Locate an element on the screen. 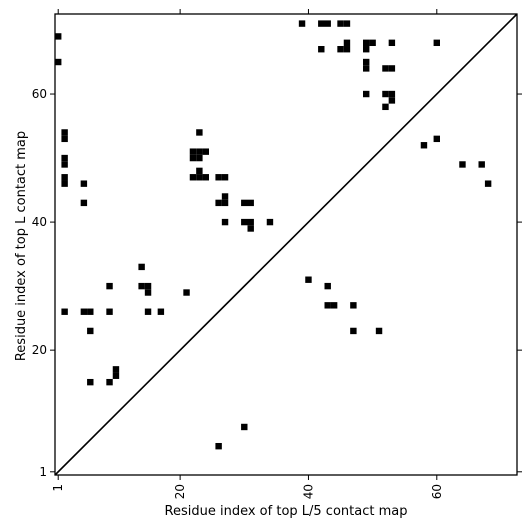 The height and width of the screenshot is (531, 531). y-axis-label: Residue index of top L contact map is located at coordinates (21, 246).